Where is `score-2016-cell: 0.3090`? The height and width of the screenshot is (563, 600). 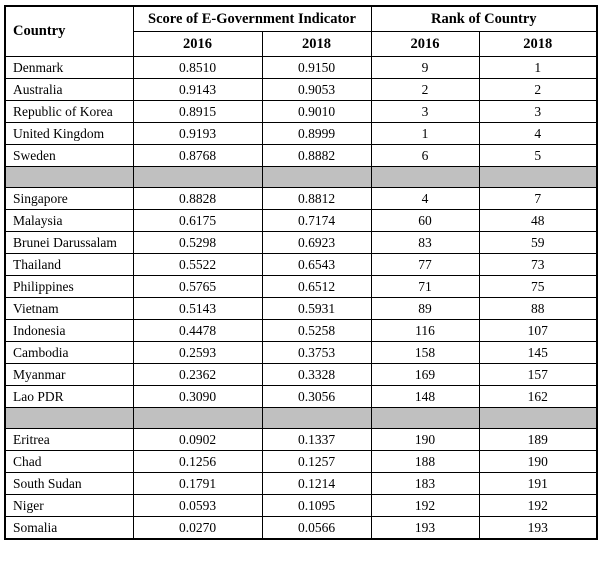
score-2016-cell: 0.3090 is located at coordinates (197, 396).